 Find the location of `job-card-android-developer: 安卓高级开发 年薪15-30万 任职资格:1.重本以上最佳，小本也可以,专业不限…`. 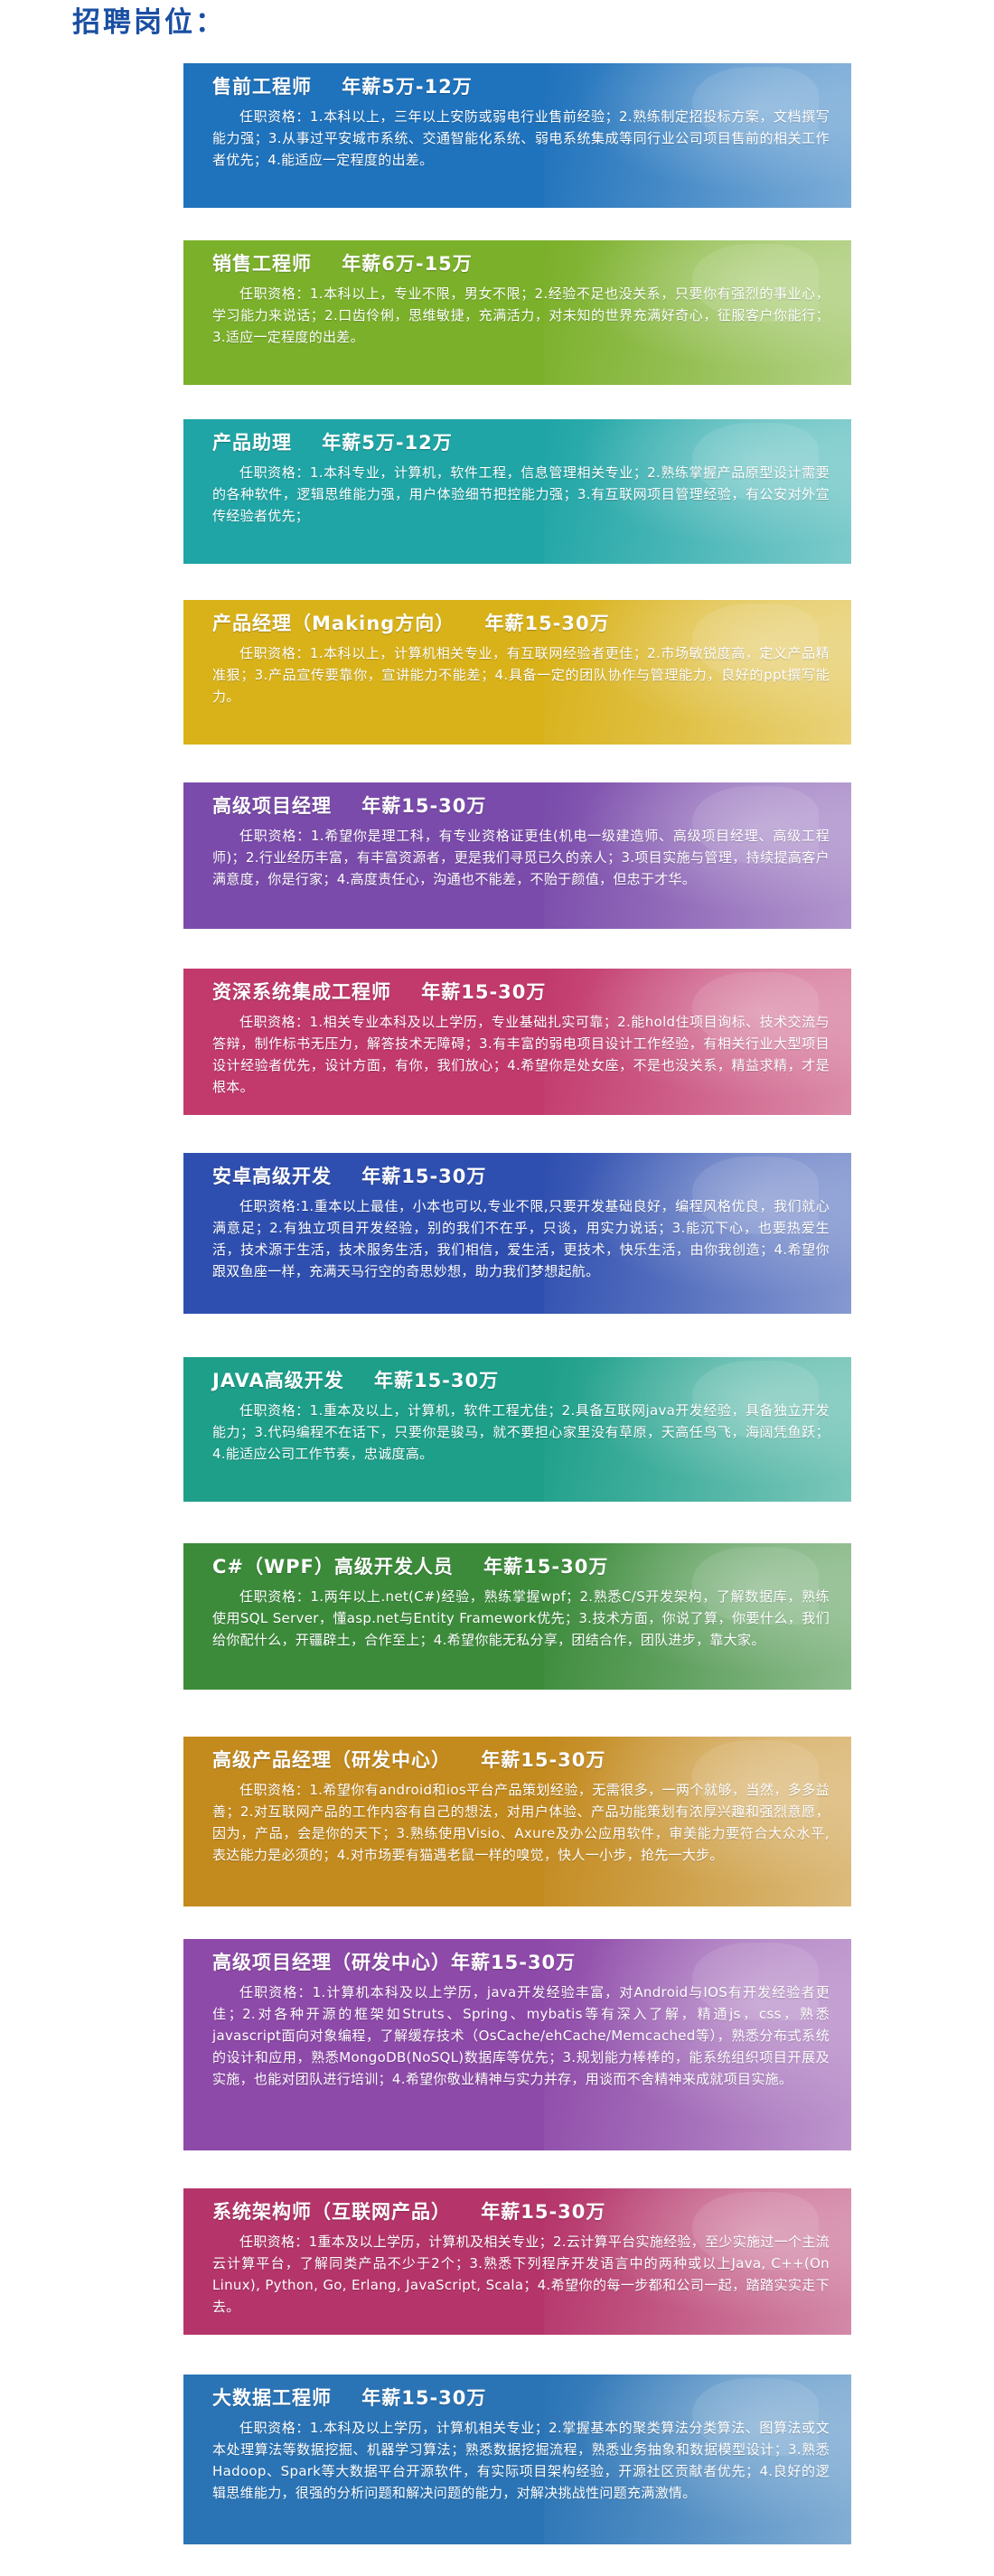

job-card-android-developer: 安卓高级开发 年薪15-30万 任职资格:1.重本以上最佳，小本也可以,专业不限… is located at coordinates (517, 1233).